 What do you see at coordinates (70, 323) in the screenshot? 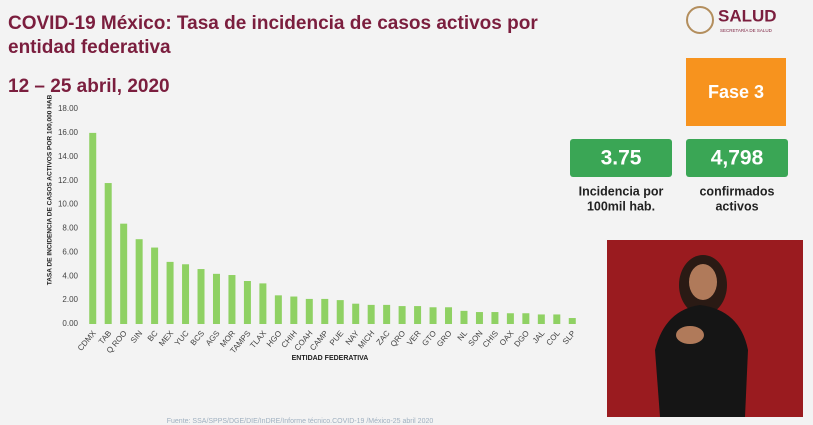
I see `y-tick-label: 0.00` at bounding box center [70, 323].